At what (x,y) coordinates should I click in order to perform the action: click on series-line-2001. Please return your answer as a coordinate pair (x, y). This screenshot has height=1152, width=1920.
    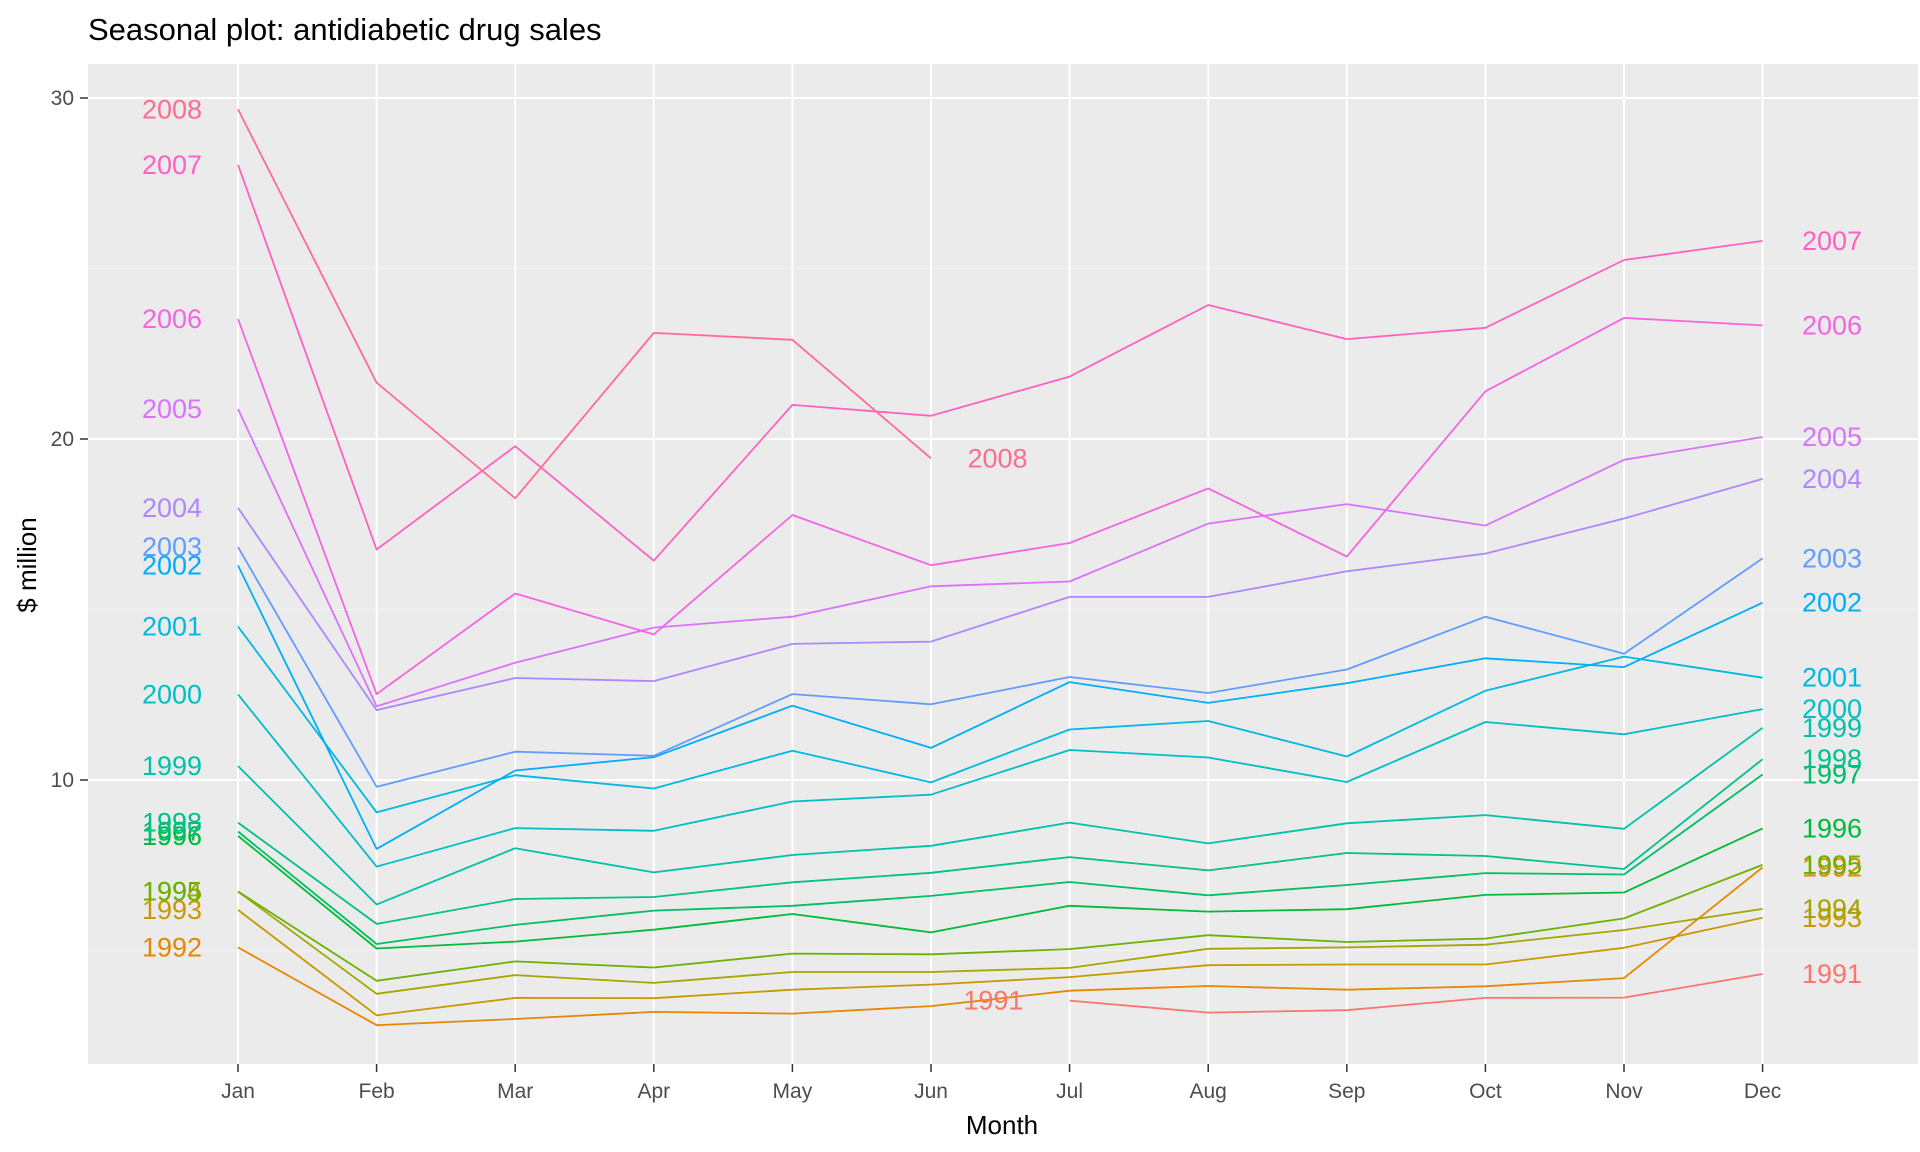
    Looking at the image, I should click on (1000, 719).